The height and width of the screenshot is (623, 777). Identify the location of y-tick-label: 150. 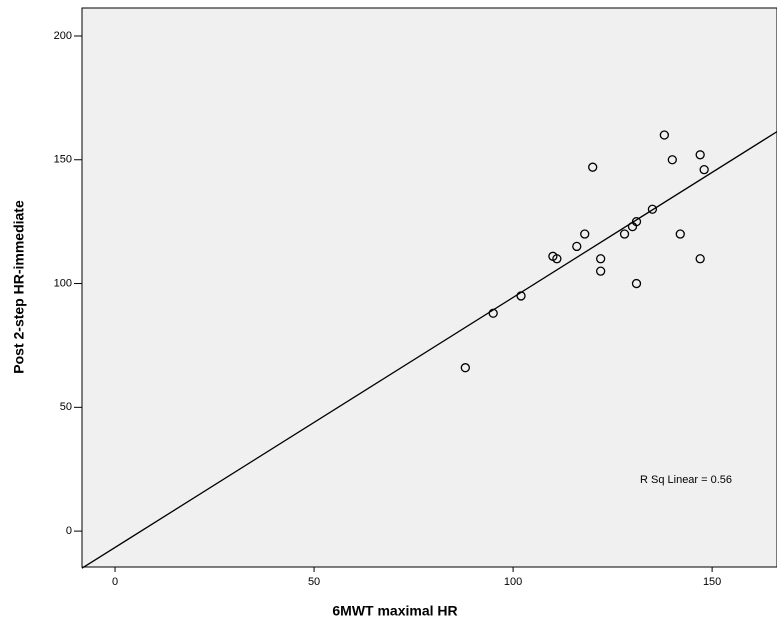
(63, 160).